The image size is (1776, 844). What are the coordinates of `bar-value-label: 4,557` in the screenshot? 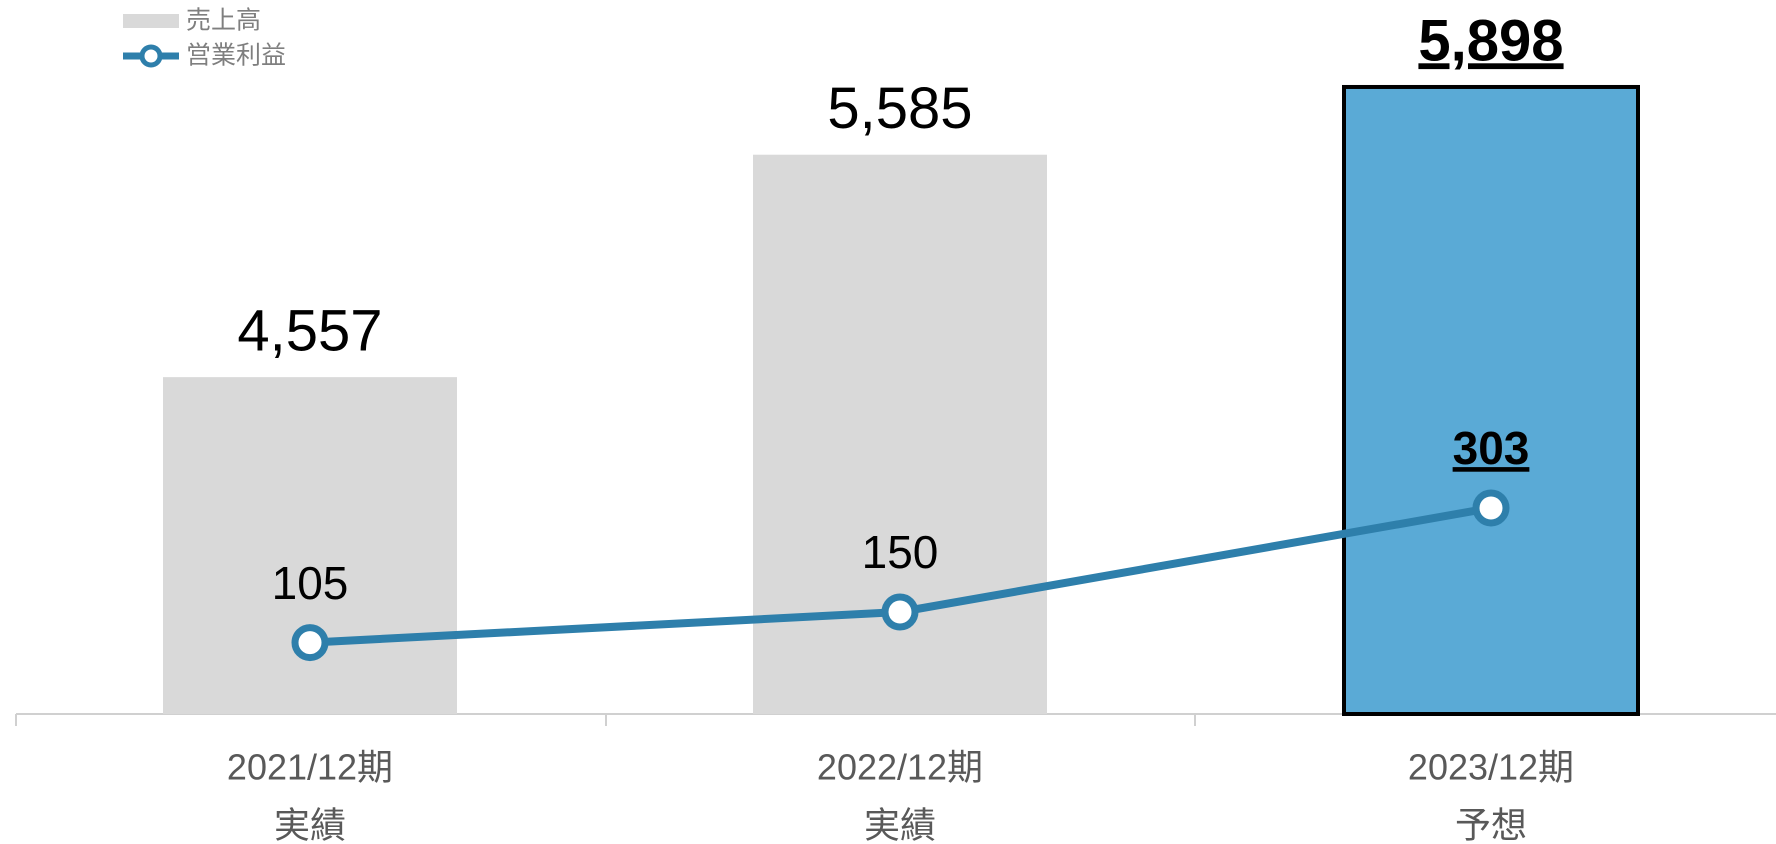 It's located at (309, 330).